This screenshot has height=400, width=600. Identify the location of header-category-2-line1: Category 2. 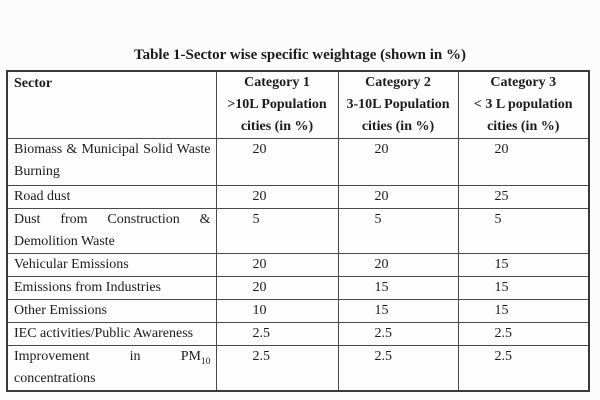
(398, 82).